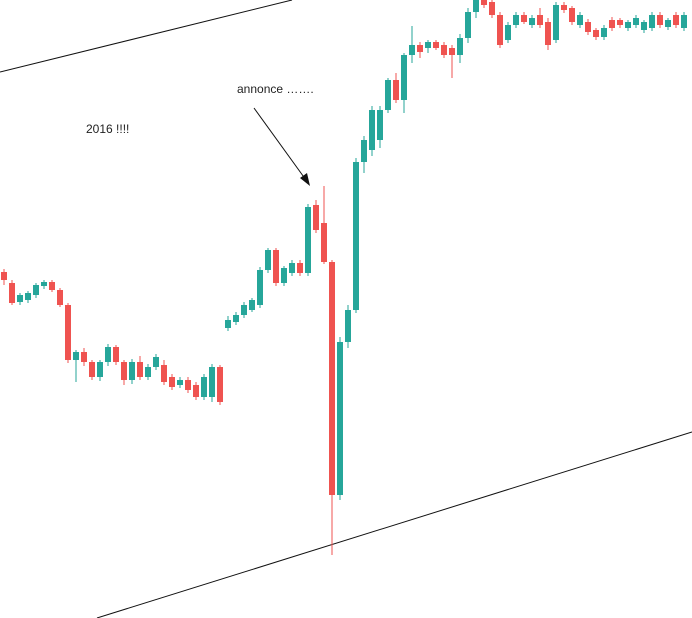  I want to click on arrow-head, so click(305, 179).